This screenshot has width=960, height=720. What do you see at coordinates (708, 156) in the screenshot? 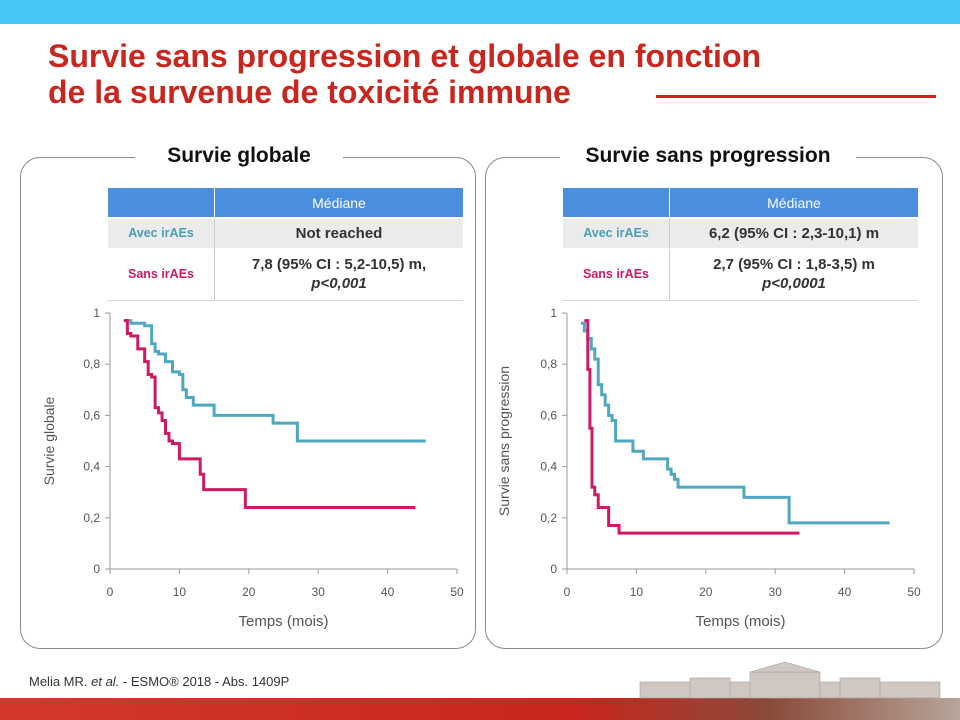
I see `heading-progression-free-survival: Survie sans progression` at bounding box center [708, 156].